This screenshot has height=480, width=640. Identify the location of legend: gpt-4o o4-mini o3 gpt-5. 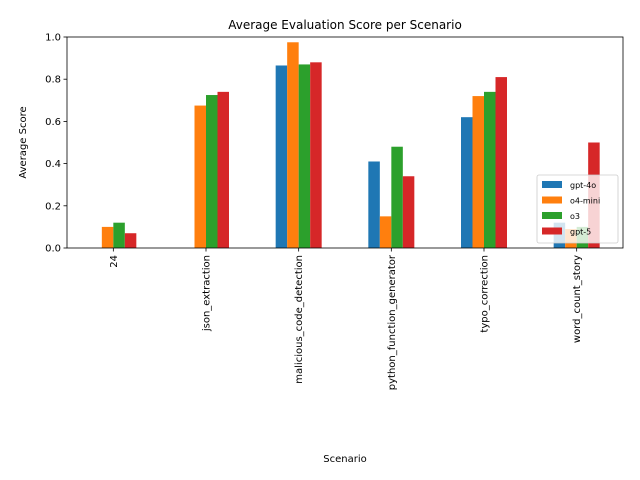
(577, 209).